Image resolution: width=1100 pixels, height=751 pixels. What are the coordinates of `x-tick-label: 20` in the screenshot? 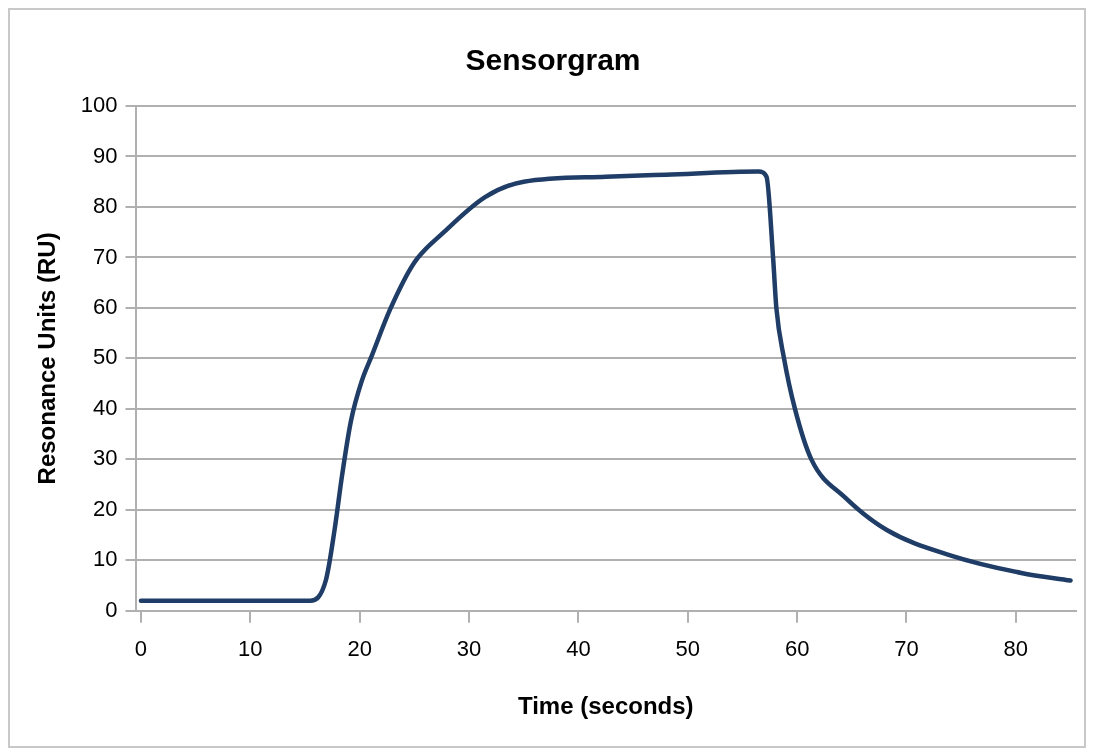 It's located at (359, 649).